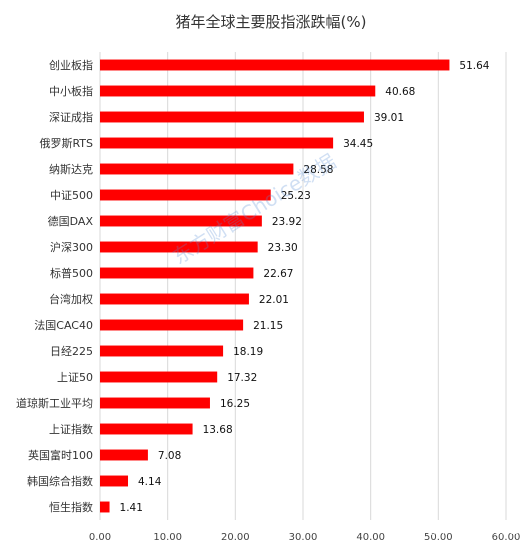 Image resolution: width=528 pixels, height=551 pixels. I want to click on category-label: 创业板指, so click(71, 65).